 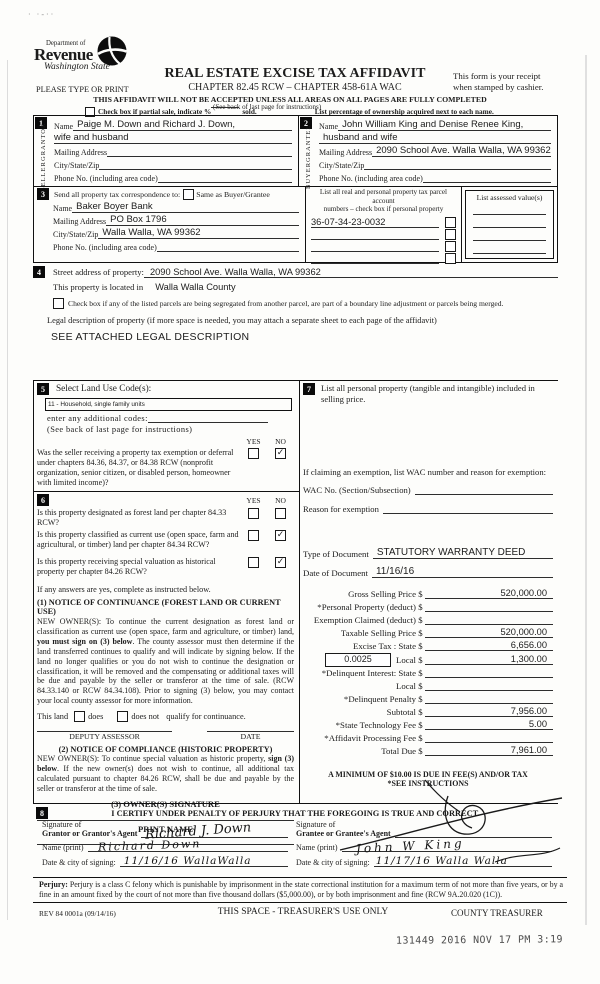 What do you see at coordinates (303, 912) in the screenshot?
I see `treasurer-space-label: THIS SPACE - TREASURER'S USE ONLY` at bounding box center [303, 912].